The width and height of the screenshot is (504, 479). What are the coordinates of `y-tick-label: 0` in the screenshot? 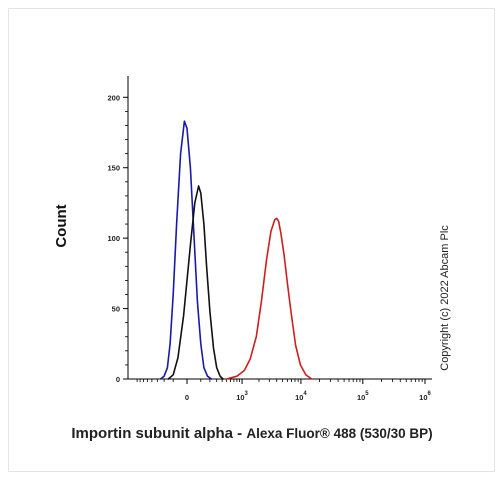 It's located at (118, 379).